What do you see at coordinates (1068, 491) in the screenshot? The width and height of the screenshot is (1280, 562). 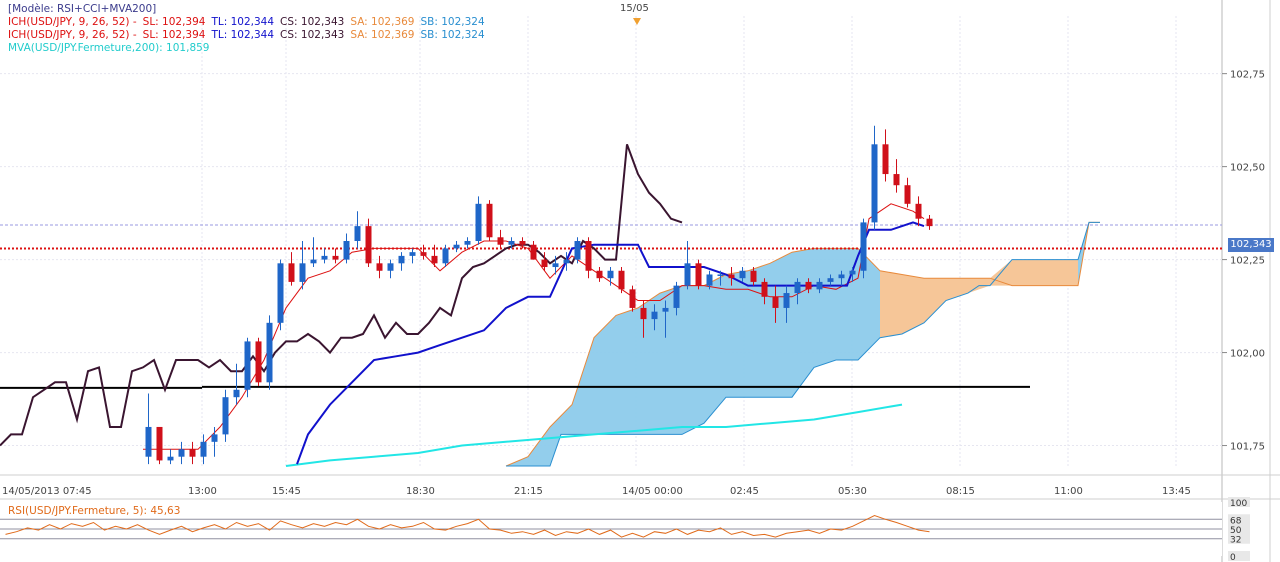 I see `x-tick-label: 11:00` at bounding box center [1068, 491].